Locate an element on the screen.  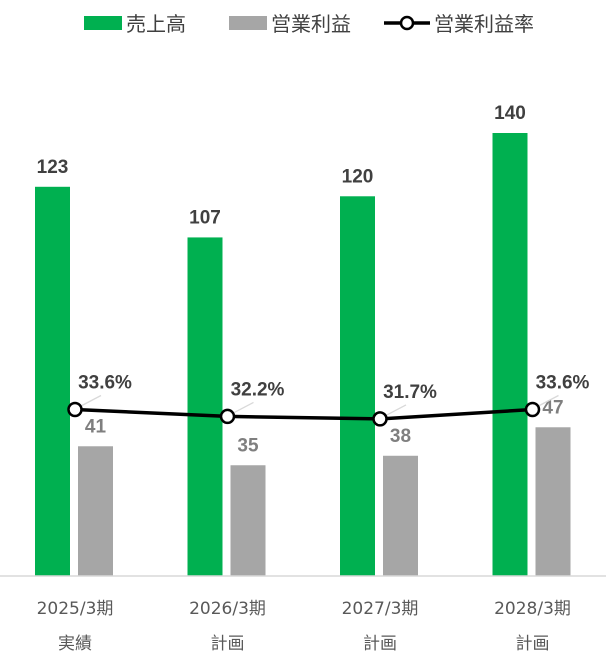
legend-label-profit: 営業利益 is located at coordinates (311, 24).